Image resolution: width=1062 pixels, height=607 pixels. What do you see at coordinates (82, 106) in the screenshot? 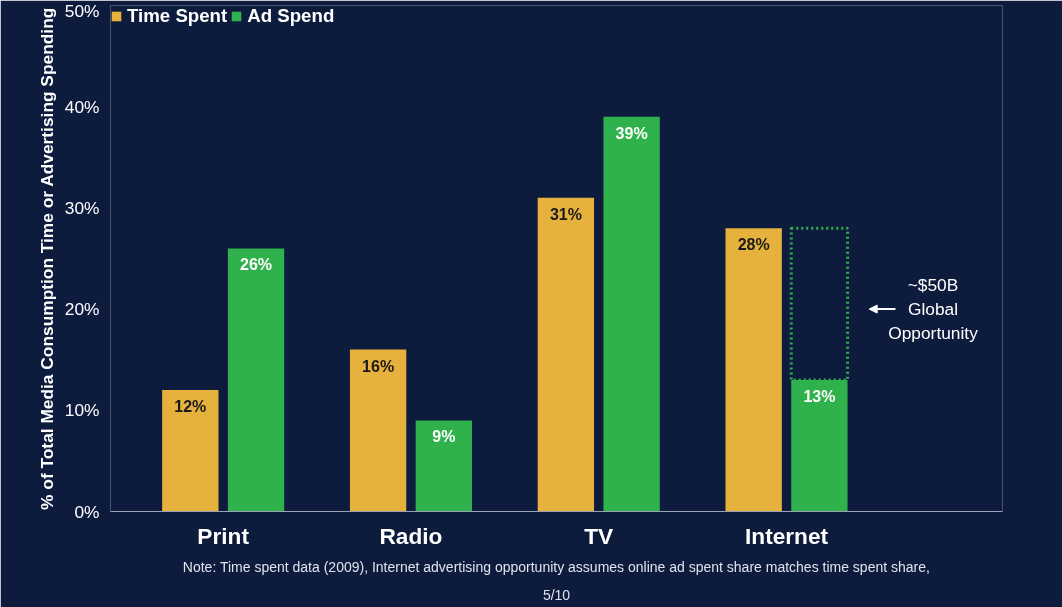
I see `y-tick-label: 40%` at bounding box center [82, 106].